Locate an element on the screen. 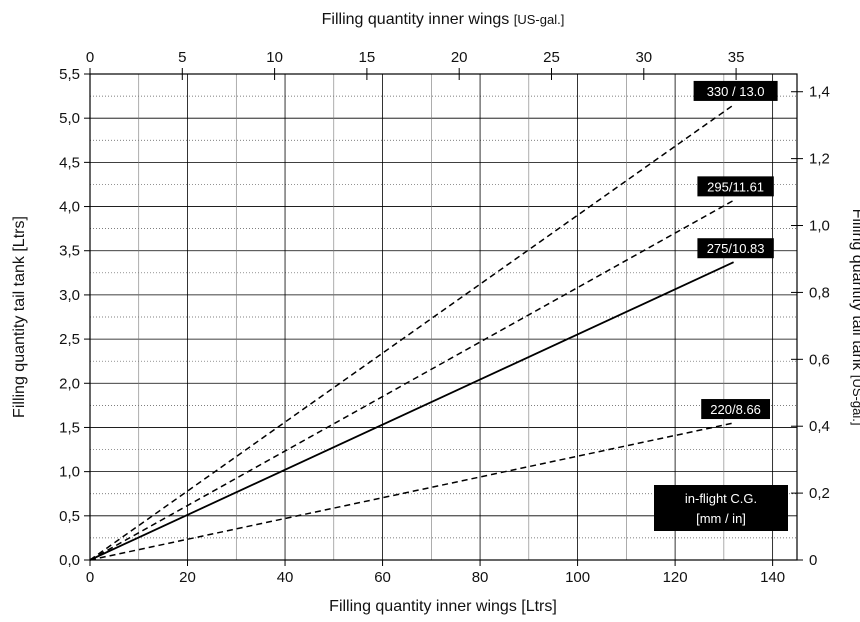  y2-axis-title-main: Filling quantity tail tank is located at coordinates (854, 292).